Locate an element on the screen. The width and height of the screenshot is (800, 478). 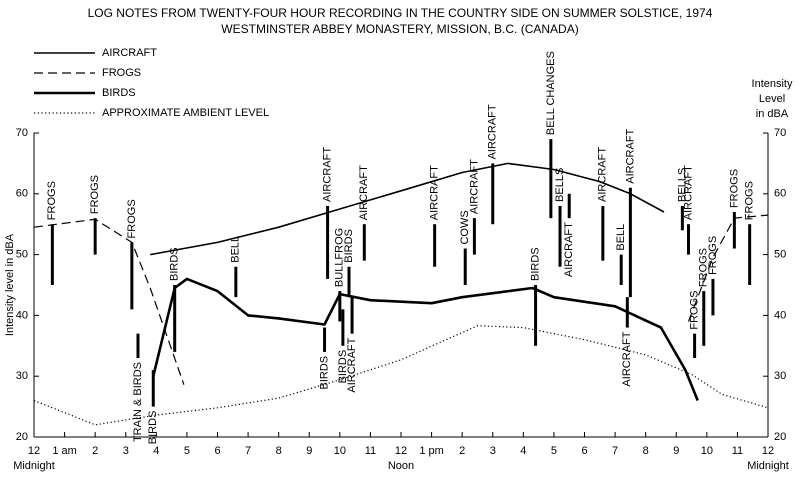
y2-tick-label: 40 is located at coordinates (780, 315).